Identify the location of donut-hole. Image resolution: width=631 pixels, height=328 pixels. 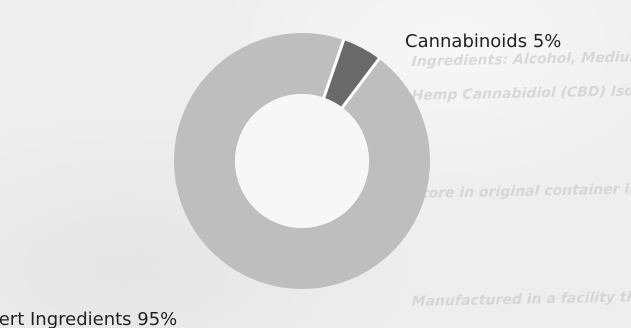
(302, 161).